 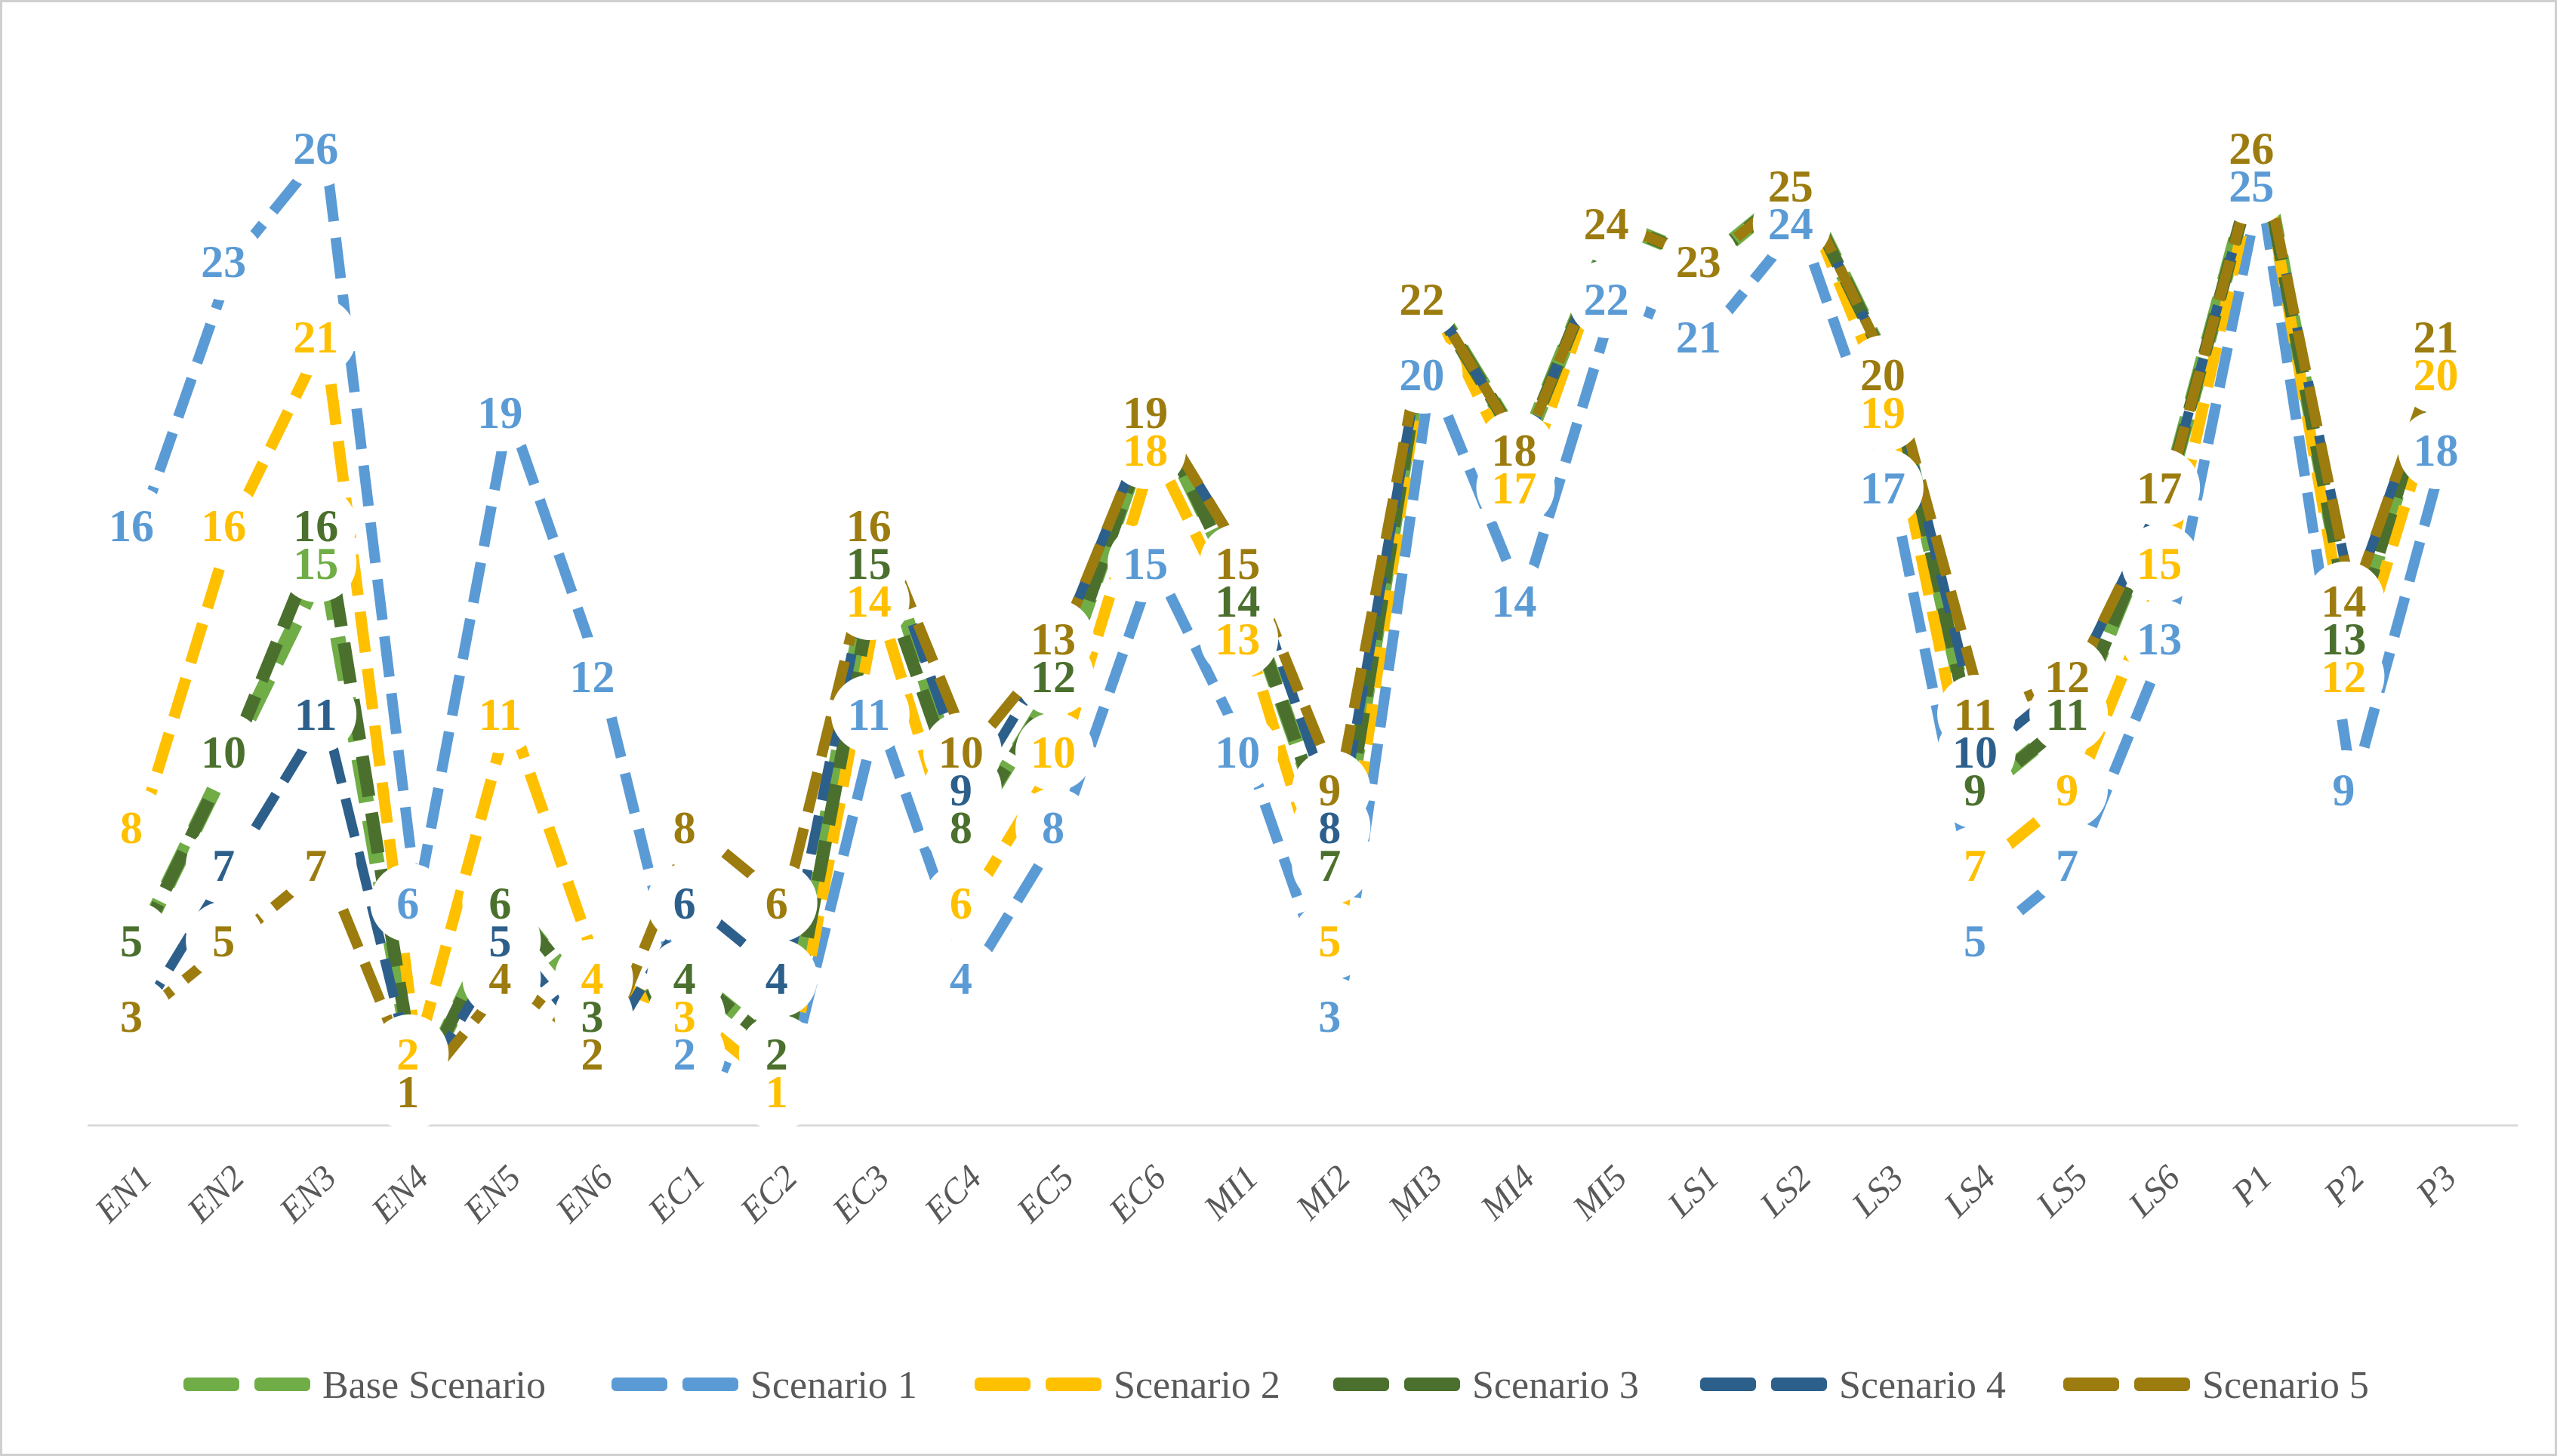 What do you see at coordinates (2285, 1385) in the screenshot?
I see `legend-label: Scenario 5` at bounding box center [2285, 1385].